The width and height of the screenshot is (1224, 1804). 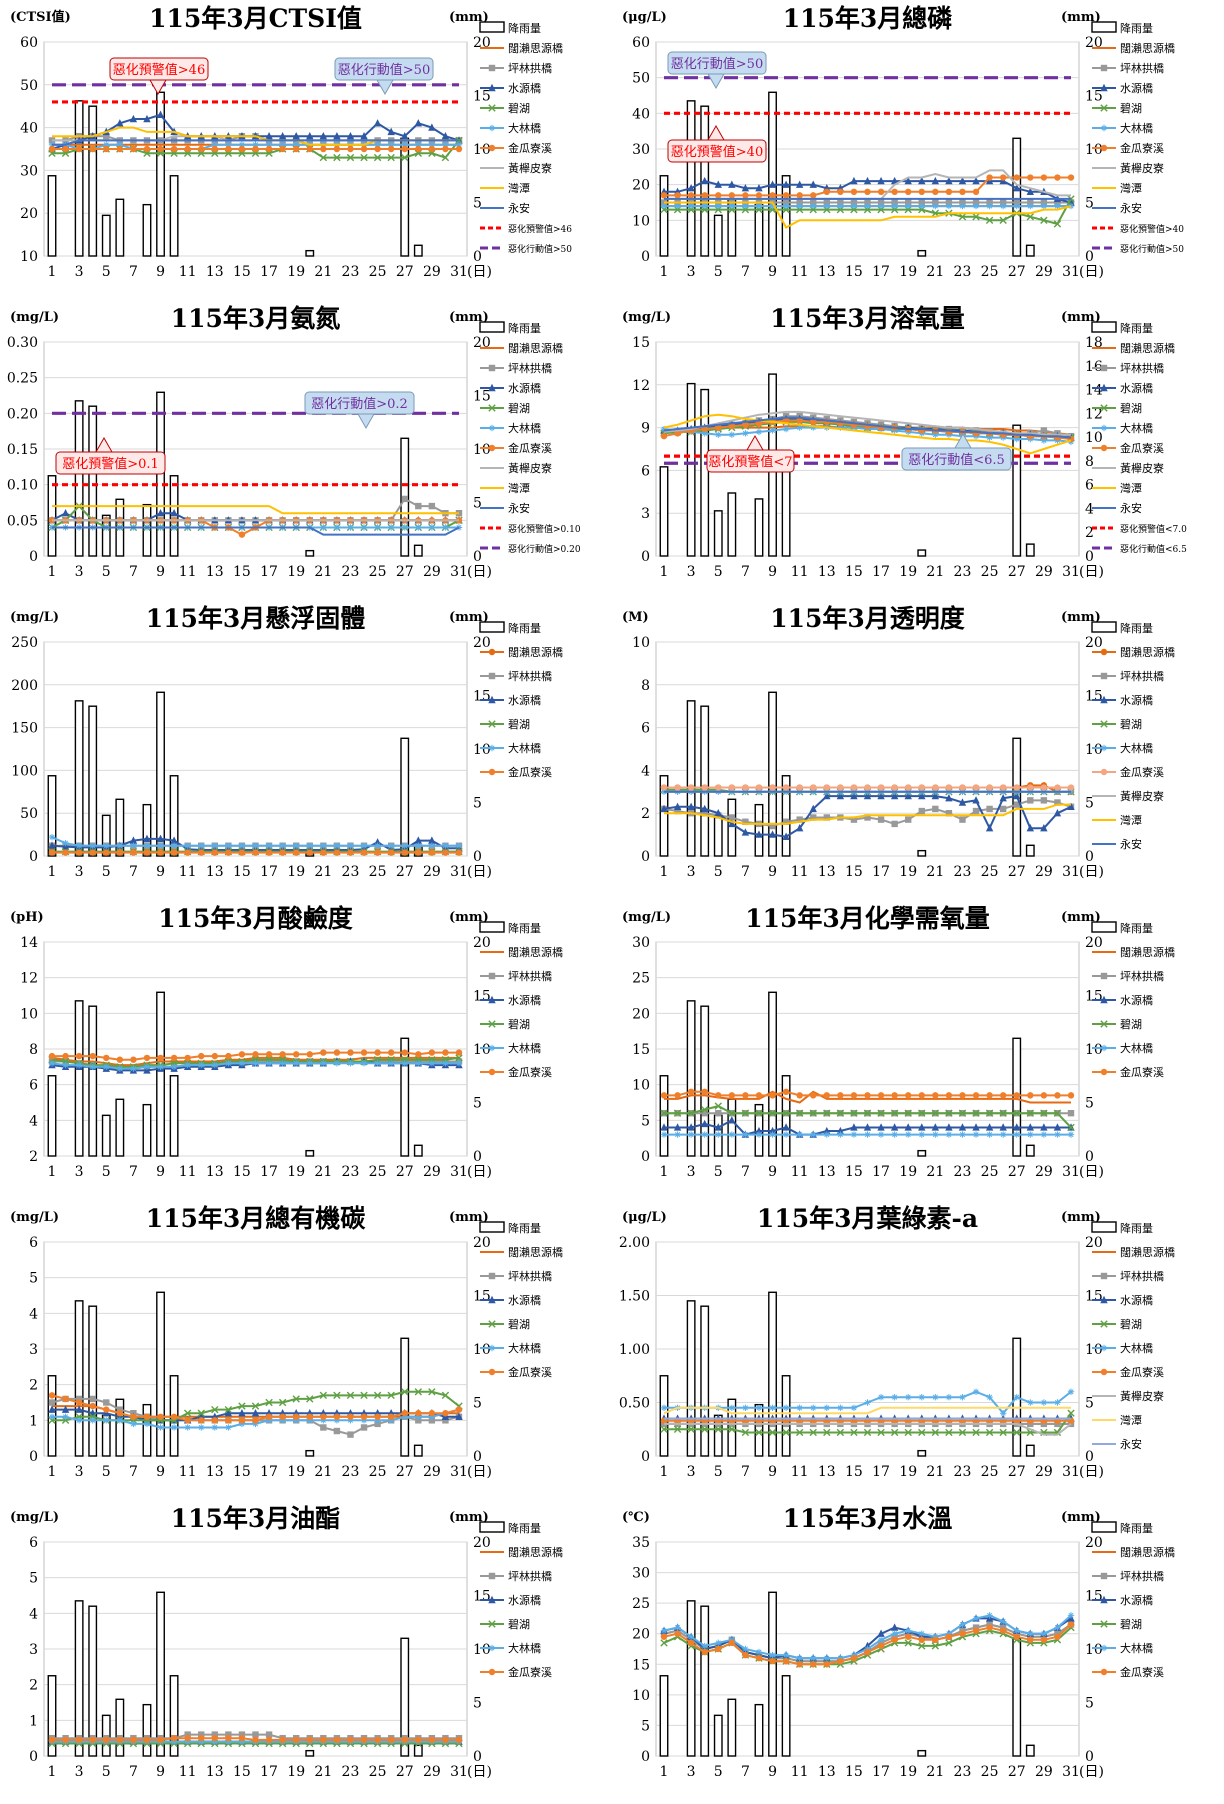 What do you see at coordinates (881, 572) in the screenshot?
I see `x-tick-label: 17` at bounding box center [881, 572].